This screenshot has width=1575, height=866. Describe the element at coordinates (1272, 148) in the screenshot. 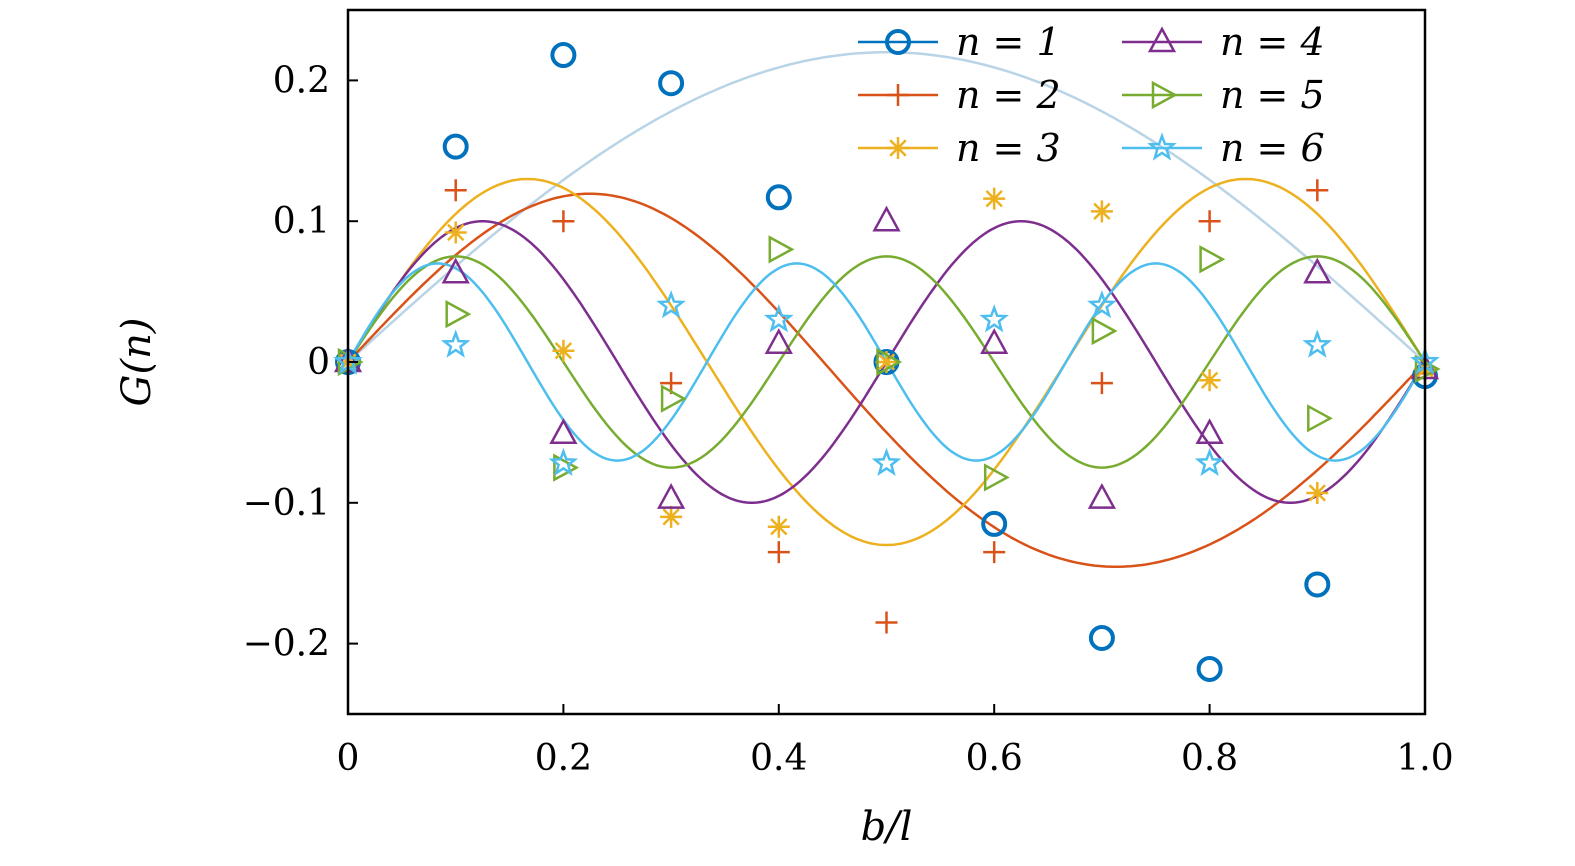

I see `legend-label: n = 6` at that location.